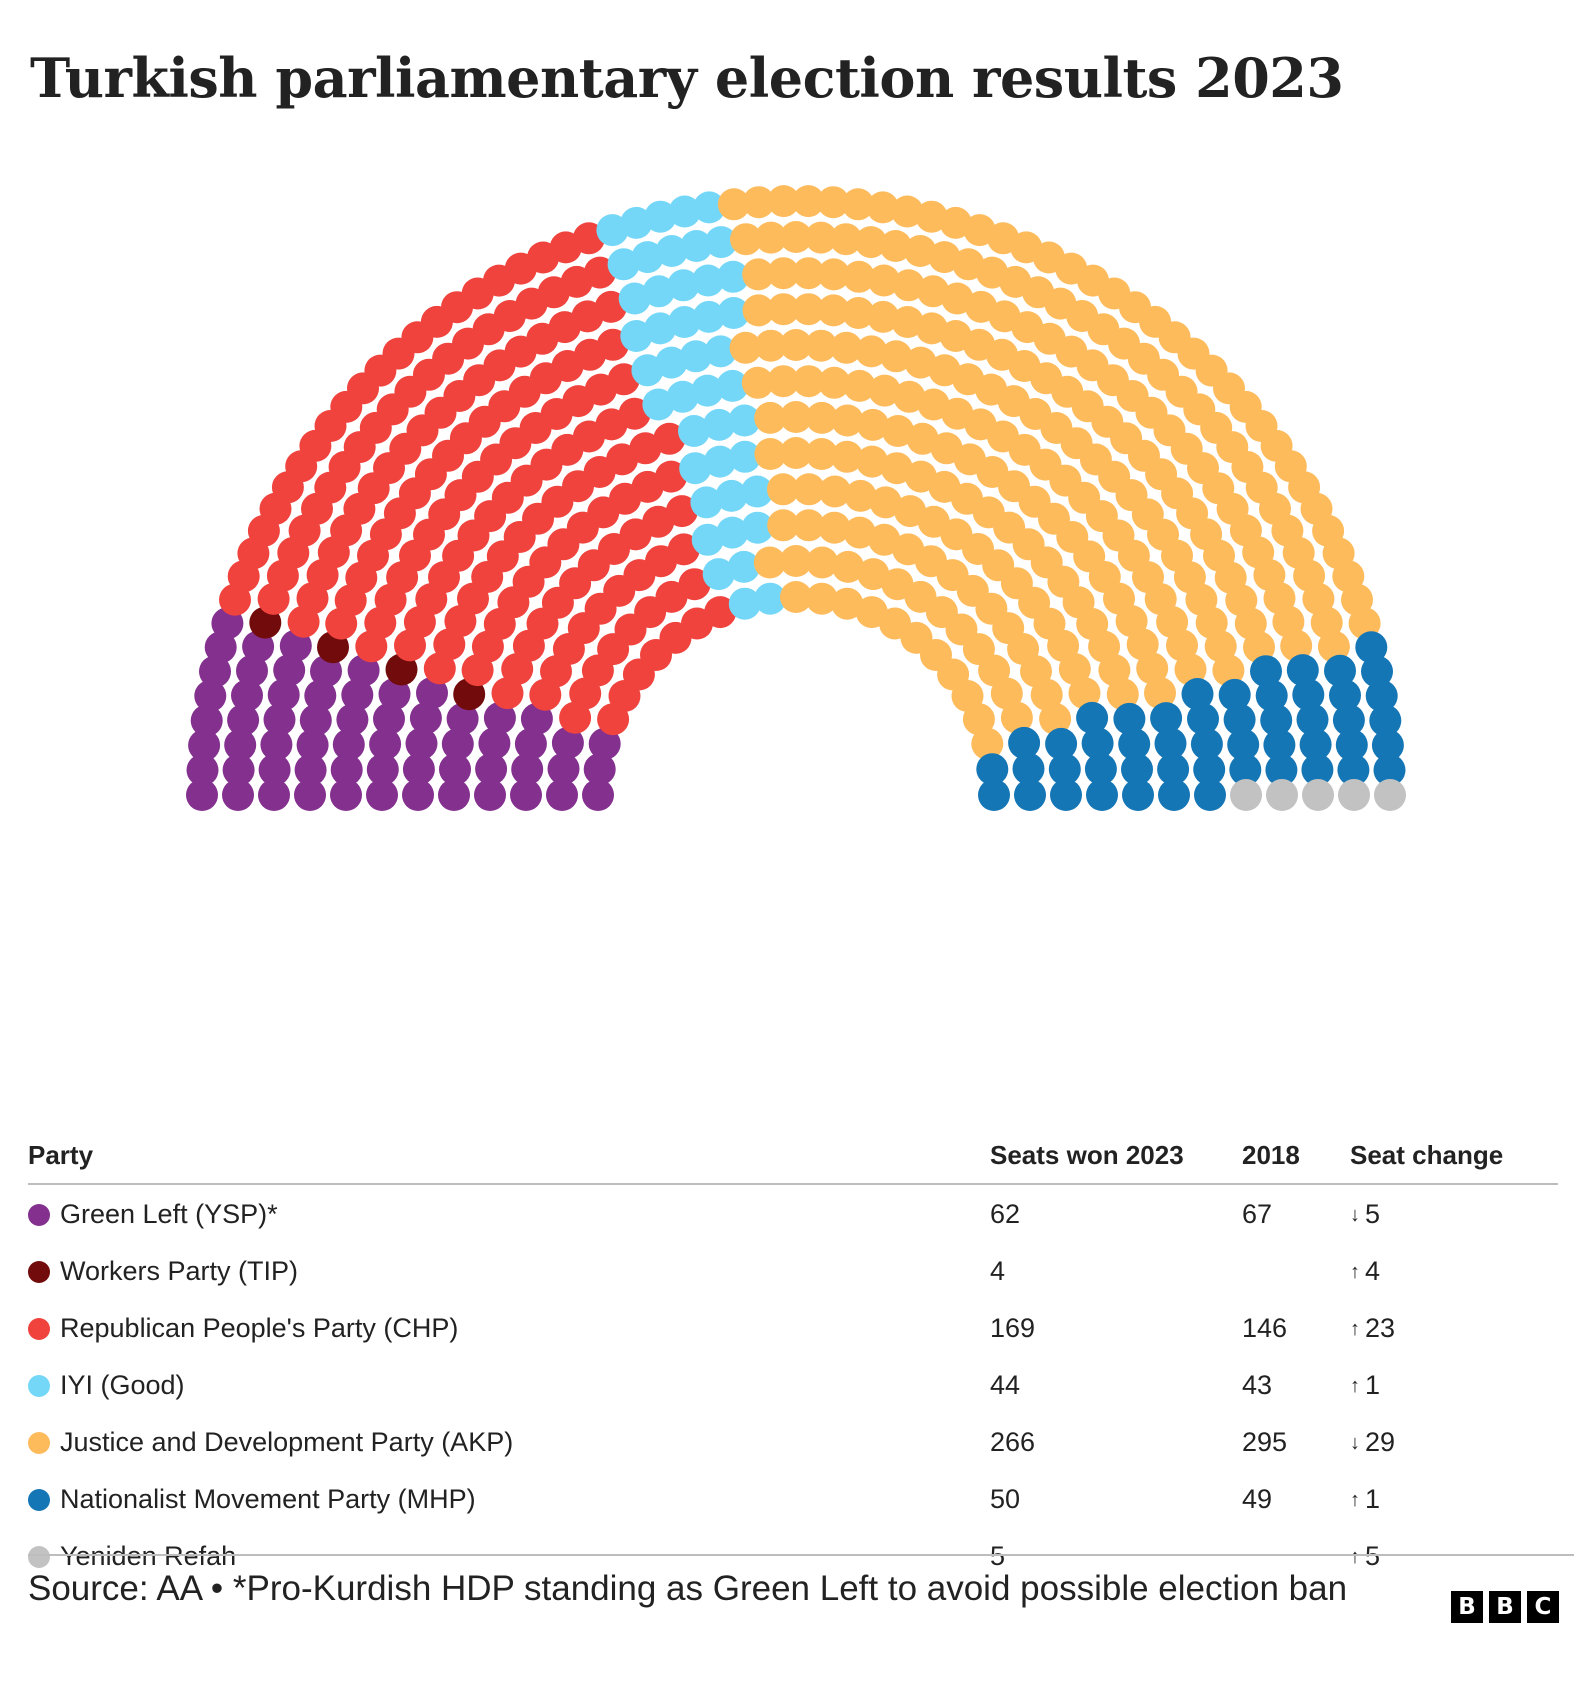  Describe the element at coordinates (1543, 1607) in the screenshot. I see `bbc-logo-letter: C` at that location.